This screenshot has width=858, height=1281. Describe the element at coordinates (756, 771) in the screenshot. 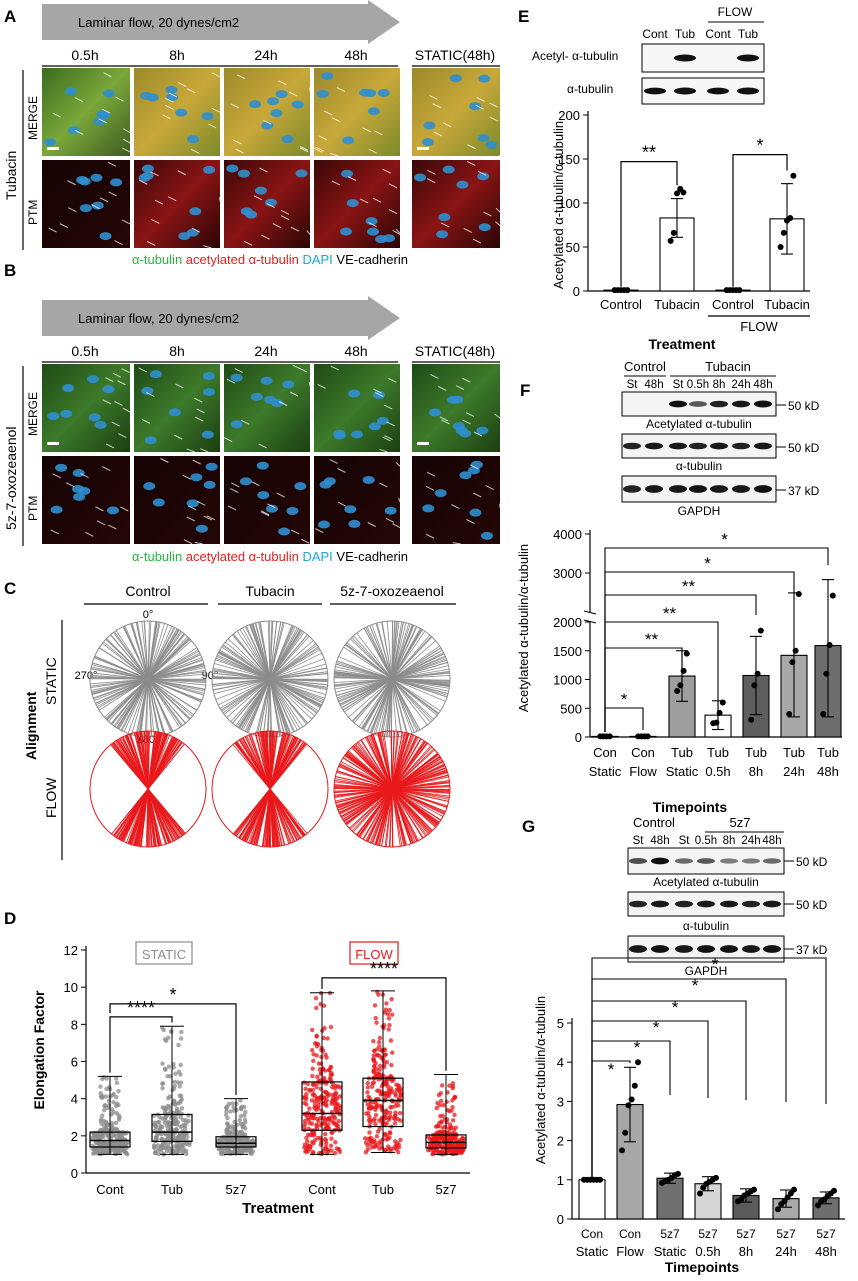

I see `x-tick-label: 8h` at that location.